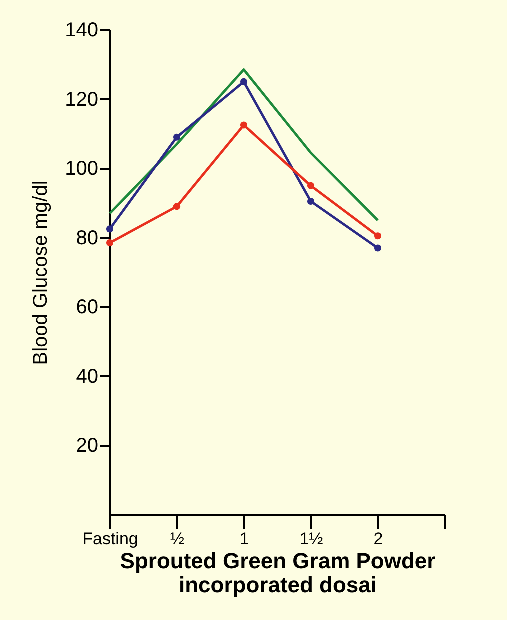 Image resolution: width=507 pixels, height=620 pixels. What do you see at coordinates (87, 377) in the screenshot?
I see `y-tick-label: 40` at bounding box center [87, 377].